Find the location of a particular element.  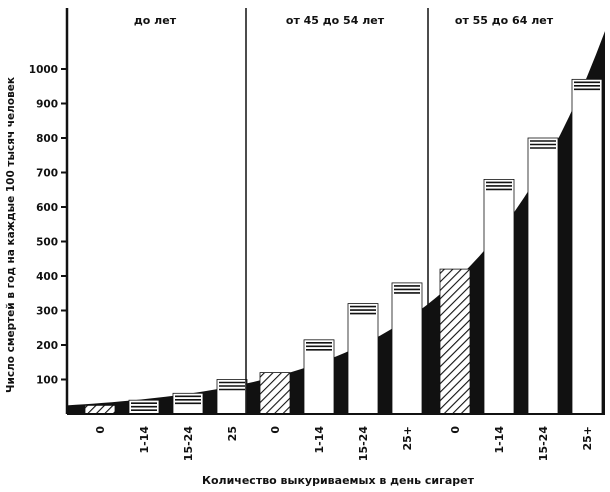

x-tick-label-g3-3: 15-24 is located at coordinates (543, 444).